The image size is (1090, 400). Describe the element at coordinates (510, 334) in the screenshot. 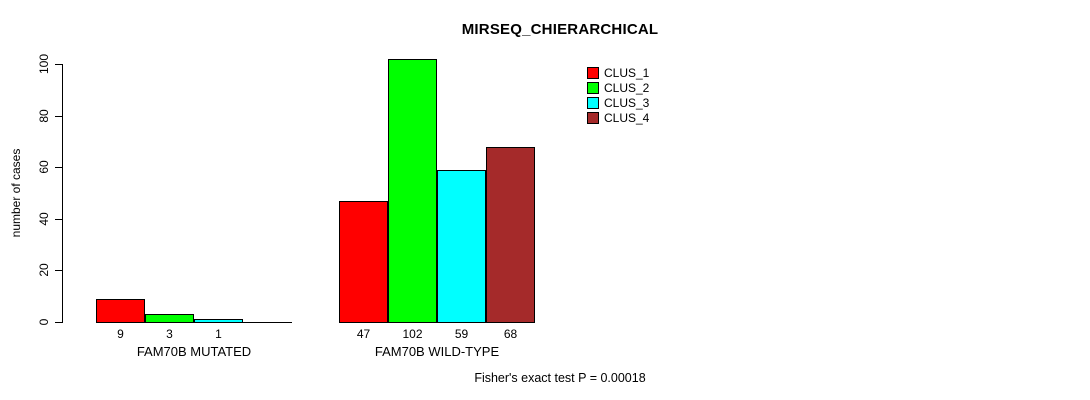

I see `bar-value-label: 68` at that location.